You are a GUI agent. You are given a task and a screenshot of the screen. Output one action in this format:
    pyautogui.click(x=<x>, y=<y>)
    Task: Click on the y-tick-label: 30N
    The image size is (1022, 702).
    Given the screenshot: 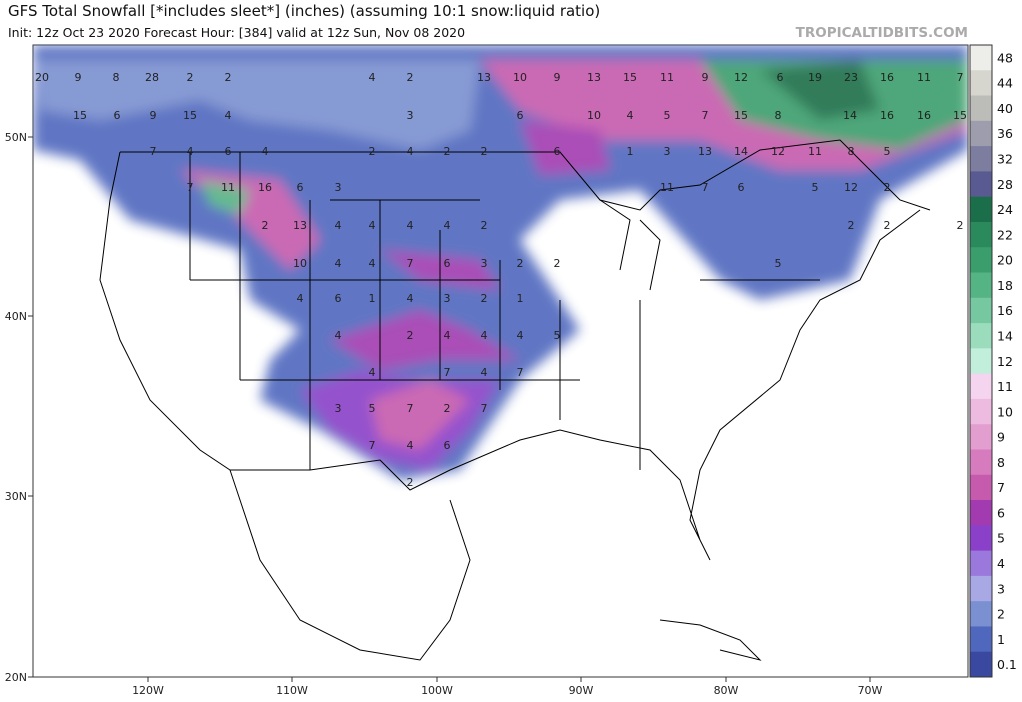 What is the action you would take?
    pyautogui.click(x=16, y=496)
    